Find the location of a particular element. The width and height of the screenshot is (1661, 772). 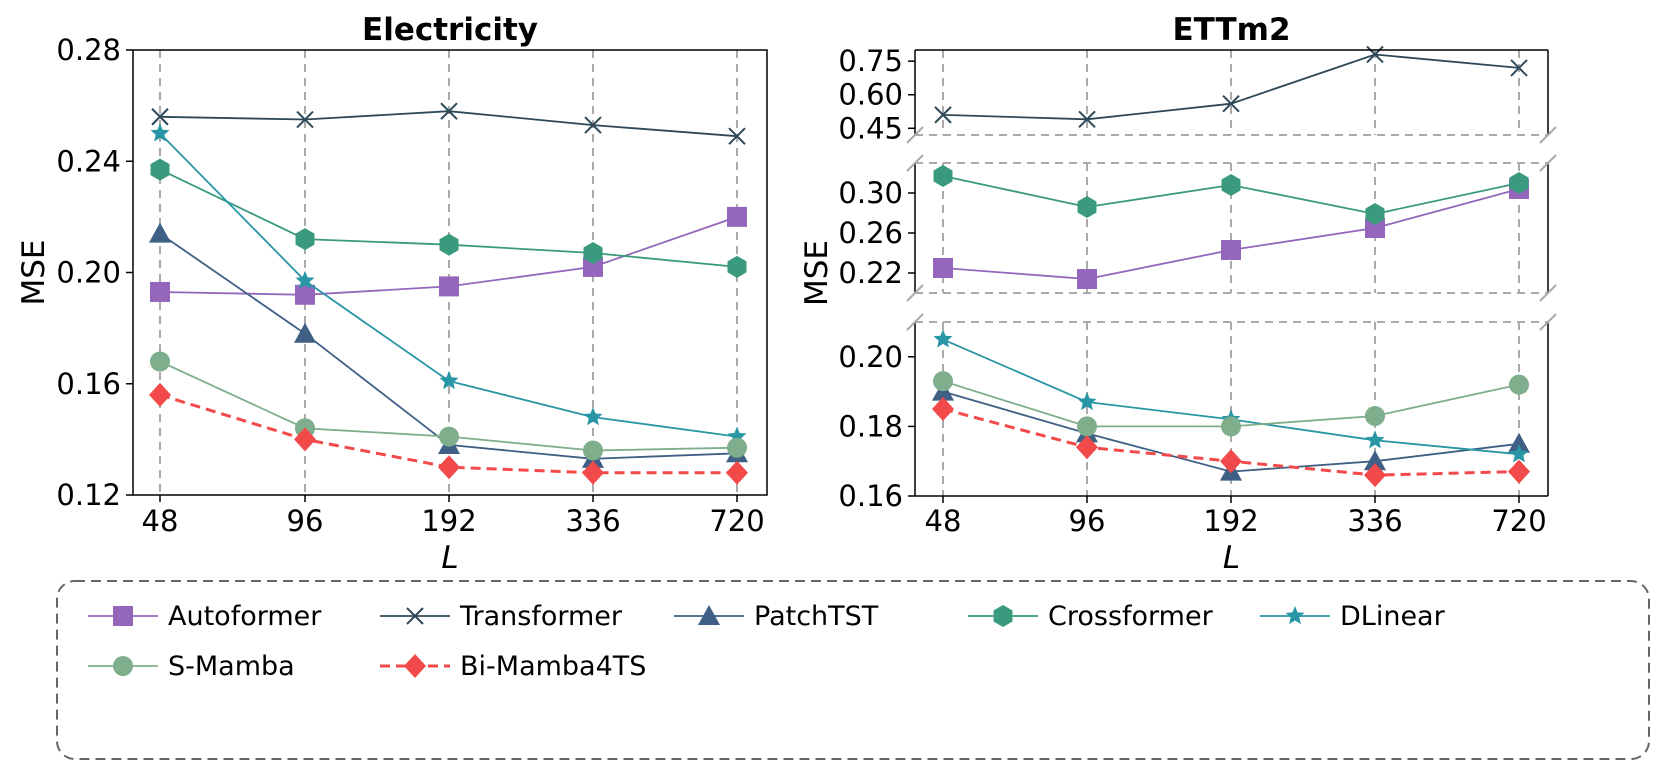

legend-item-bi-mamba4ts: Bi-Mamba4TS is located at coordinates (513, 666).